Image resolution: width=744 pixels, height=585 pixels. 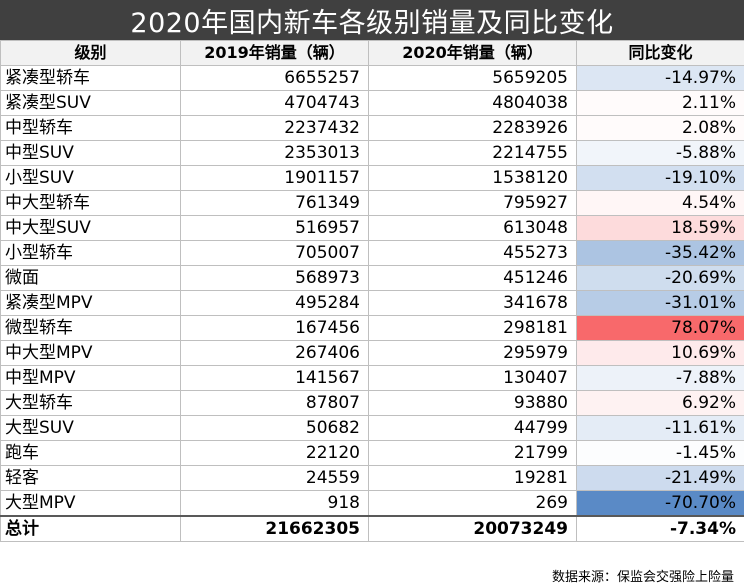 I want to click on category-cell: 大型轿车, so click(x=90, y=403).